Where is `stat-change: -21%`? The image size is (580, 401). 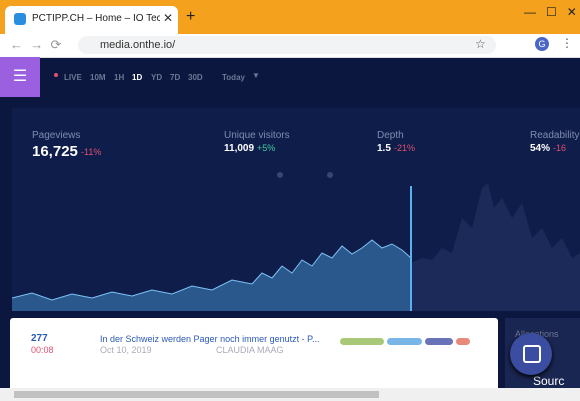 stat-change: -21% is located at coordinates (405, 148).